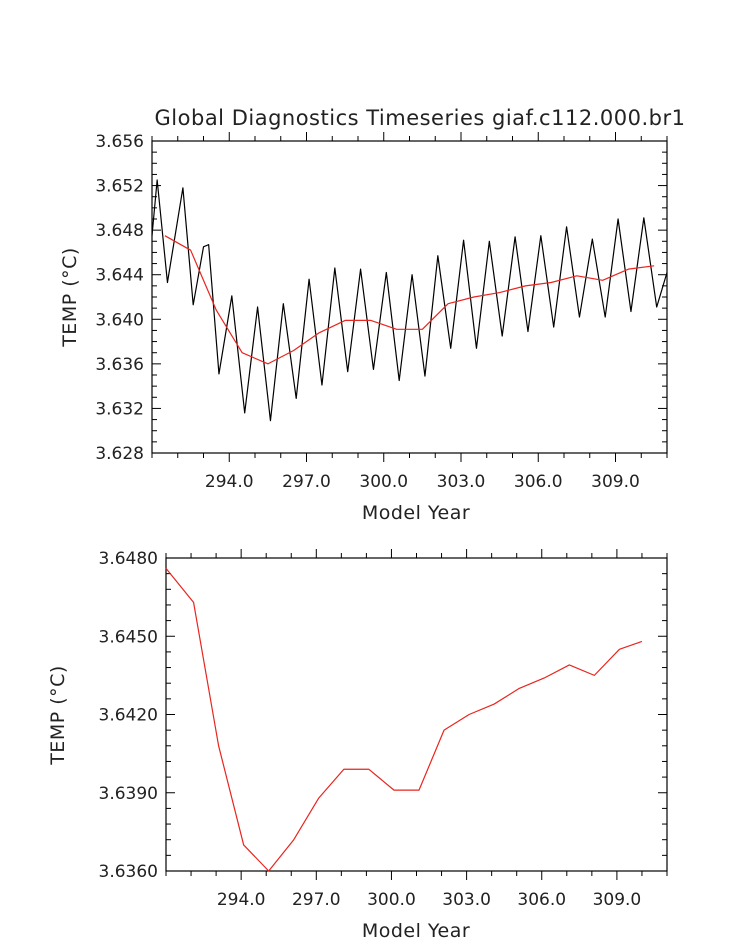 This screenshot has width=733, height=945. I want to click on bottom-y-tick-label: 3.6360, so click(128, 872).